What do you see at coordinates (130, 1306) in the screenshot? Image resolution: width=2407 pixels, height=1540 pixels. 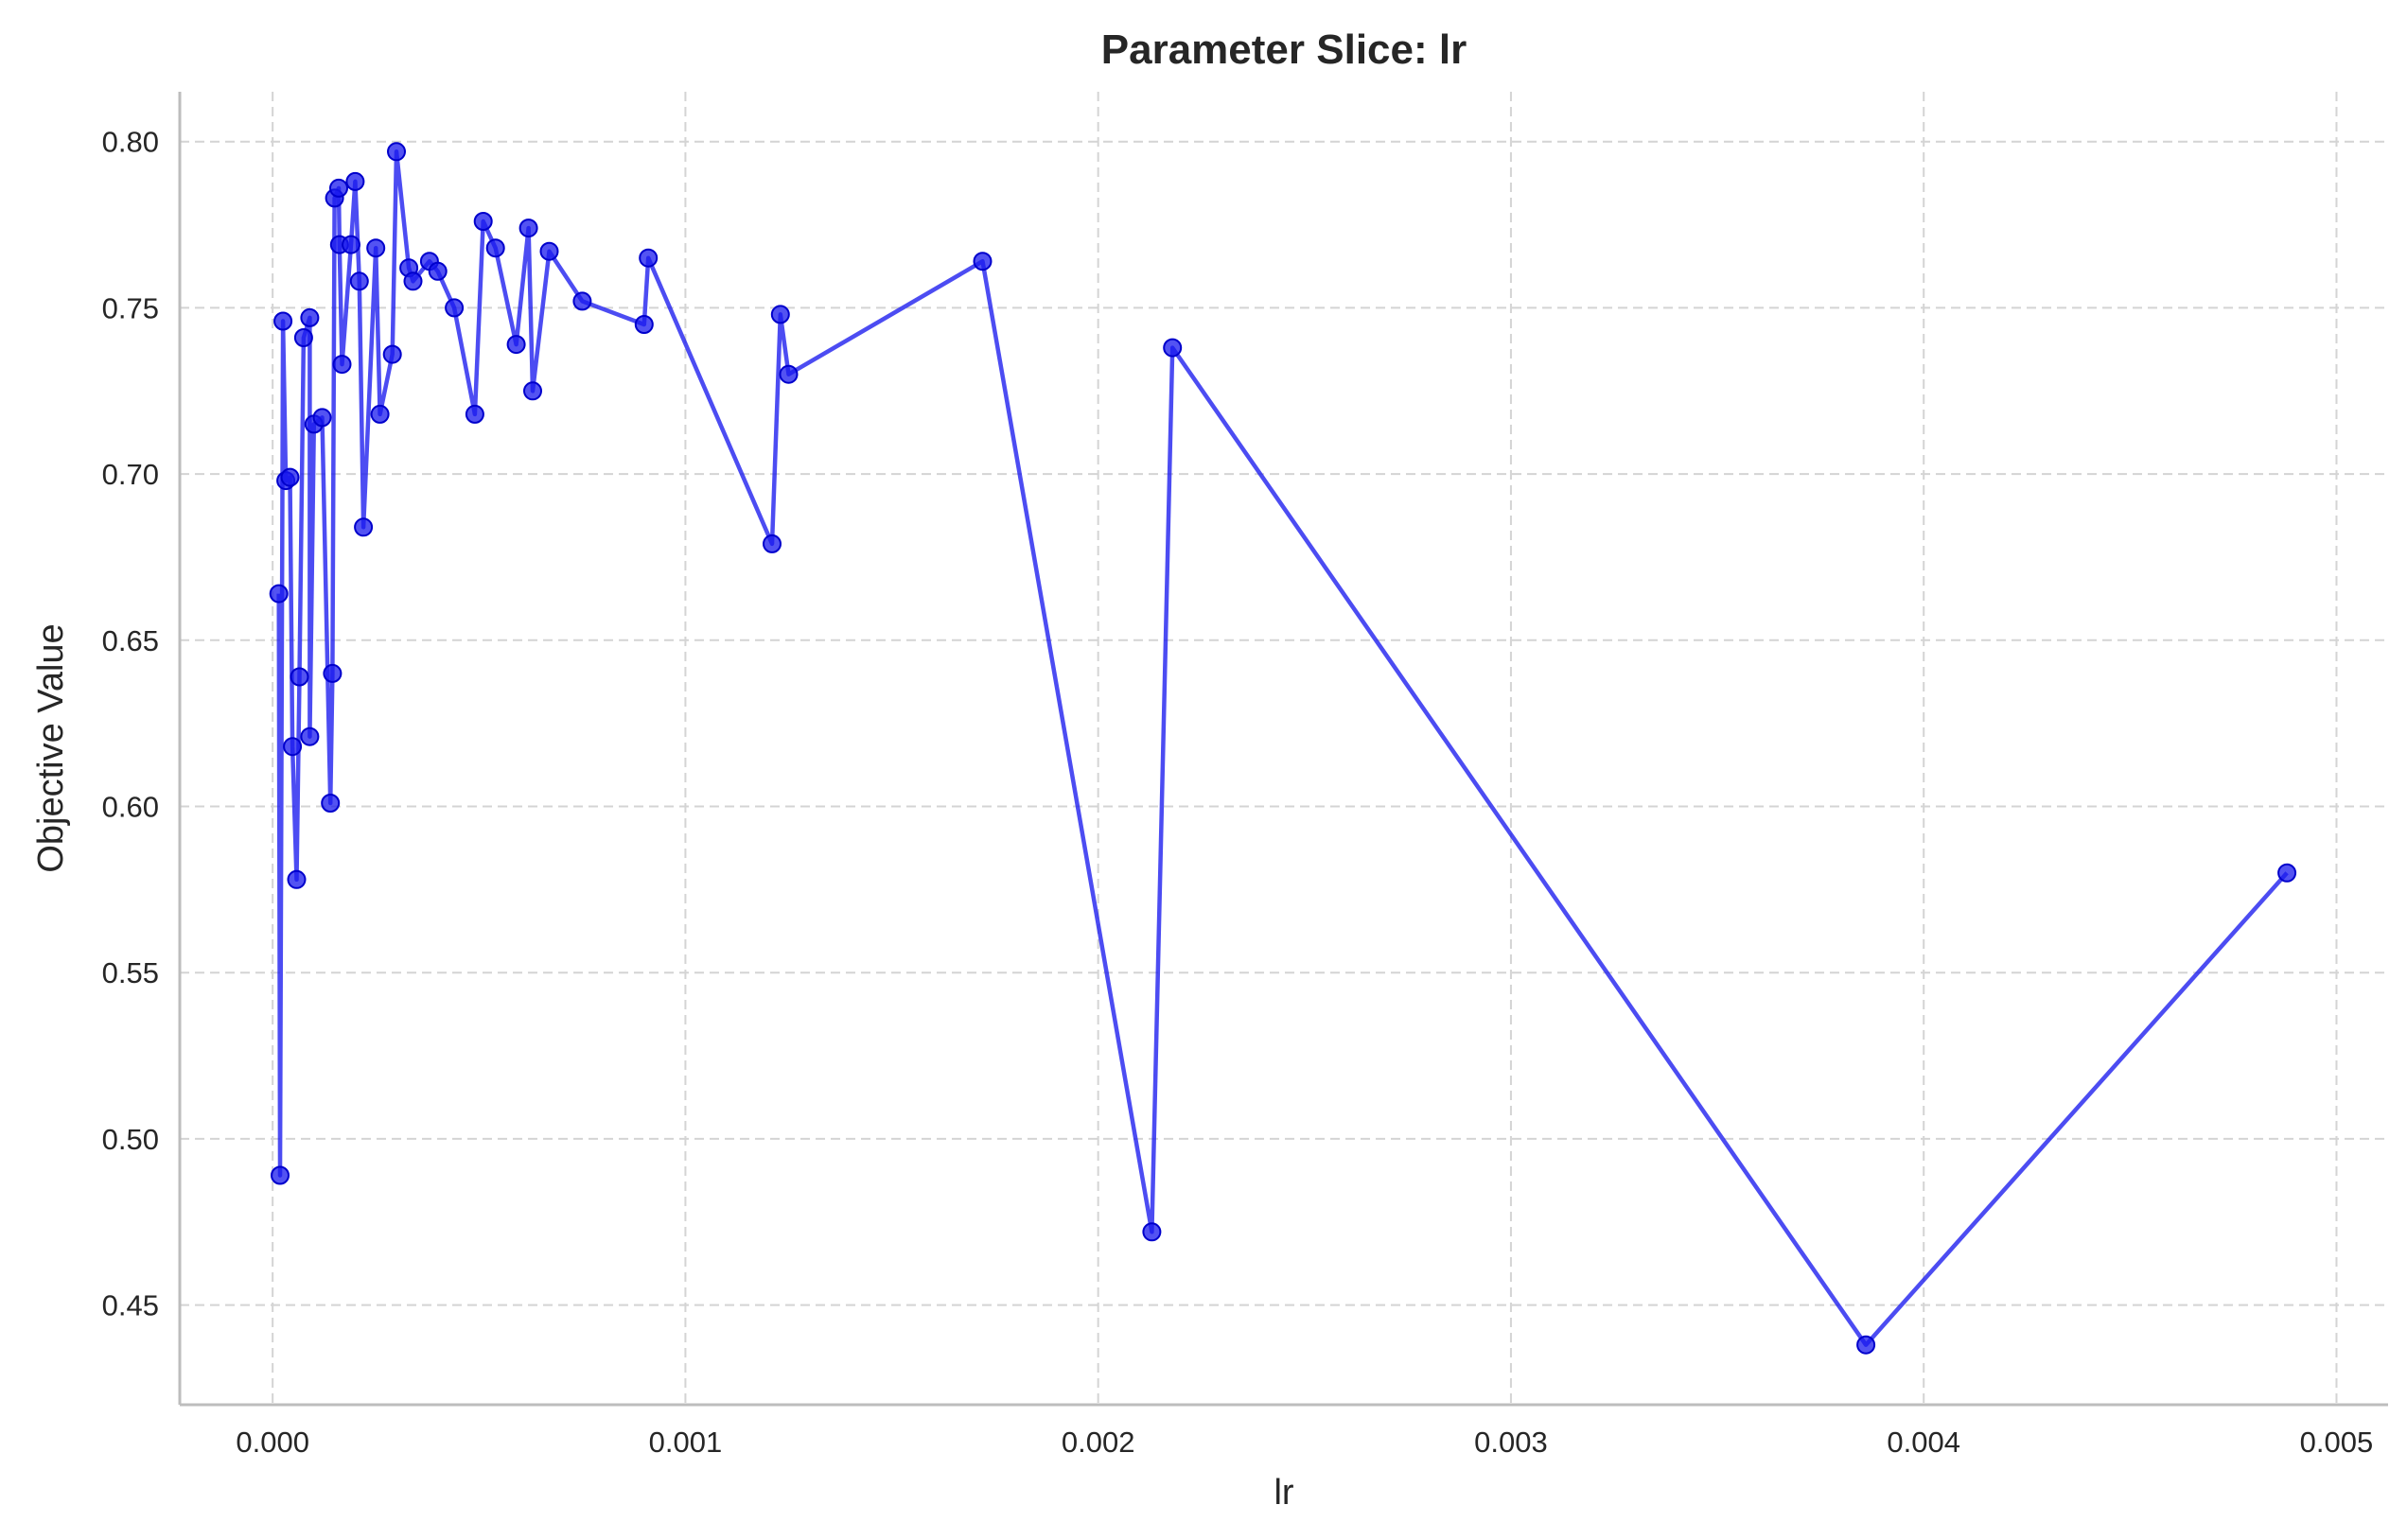 I see `y-tick-label: 0.45` at bounding box center [130, 1306].